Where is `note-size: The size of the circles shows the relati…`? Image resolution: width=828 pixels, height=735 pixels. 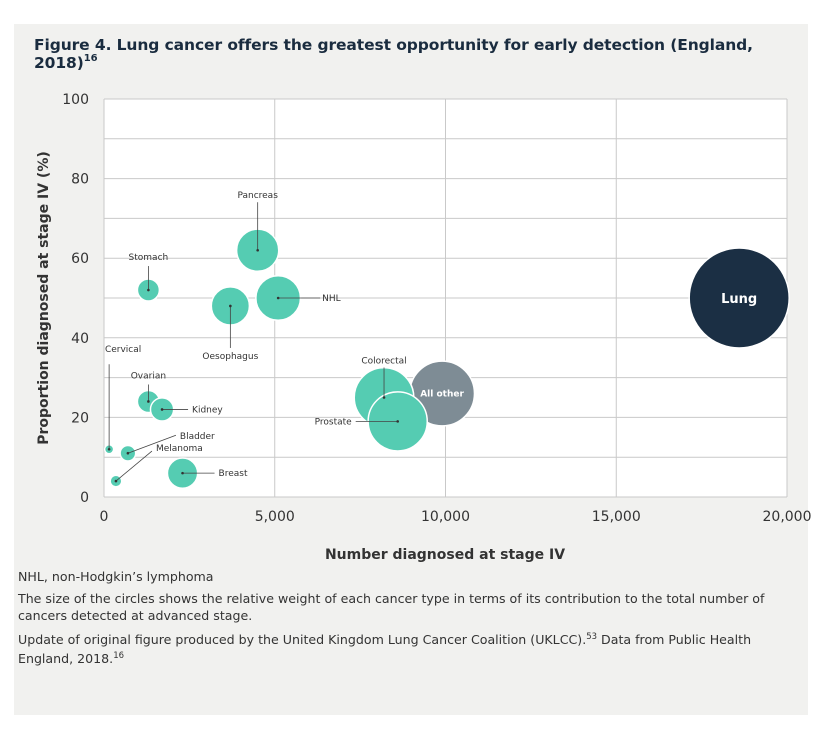 note-size: The size of the circles shows the relati… is located at coordinates (391, 607).